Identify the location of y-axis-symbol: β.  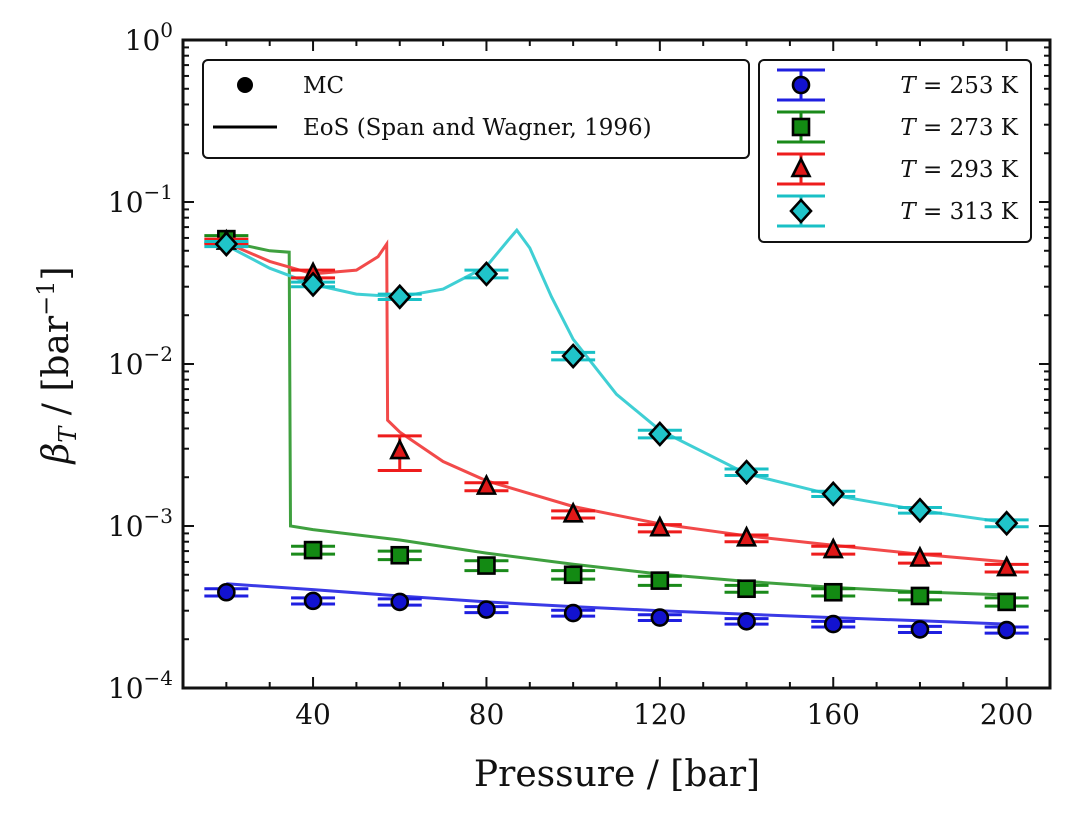
(56, 454).